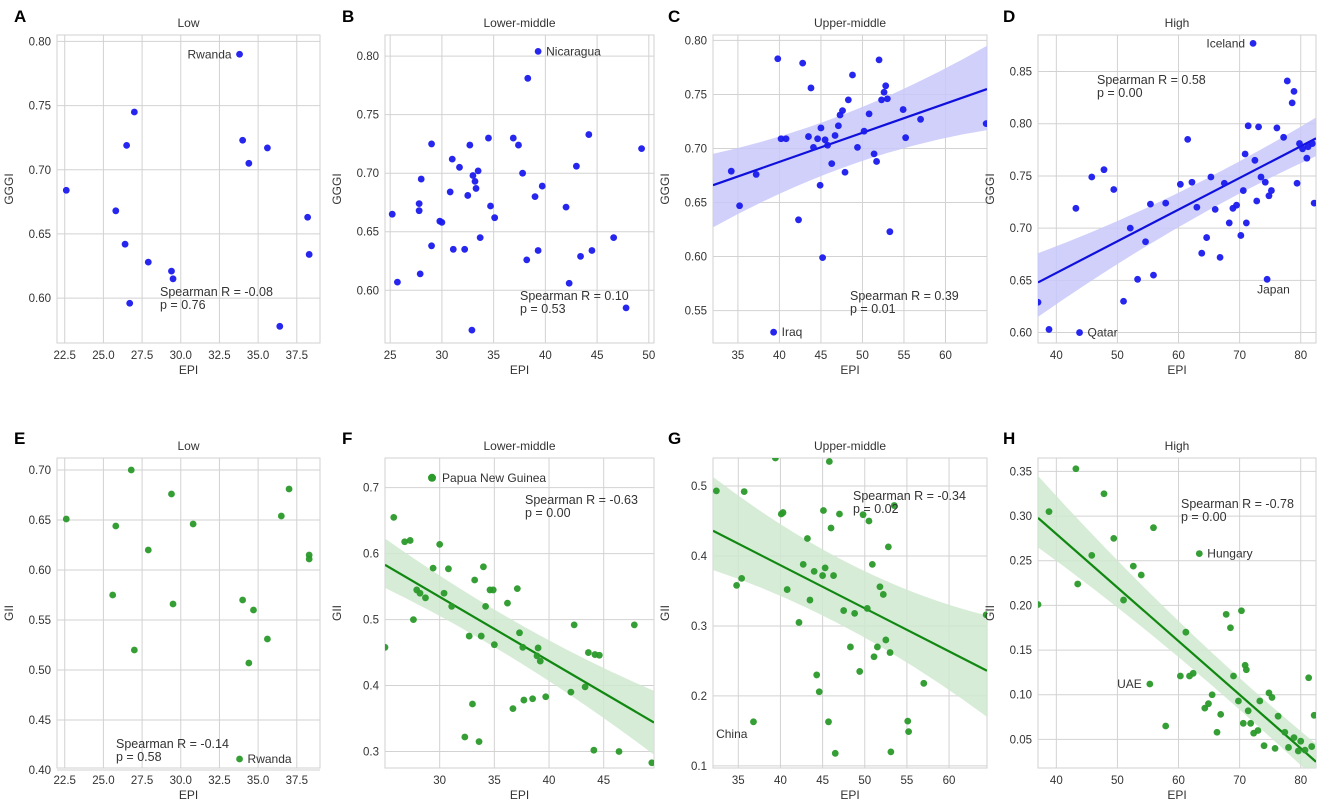 The width and height of the screenshot is (1325, 804). What do you see at coordinates (371, 555) in the screenshot?
I see `y-tick-label: 0.6` at bounding box center [371, 555].